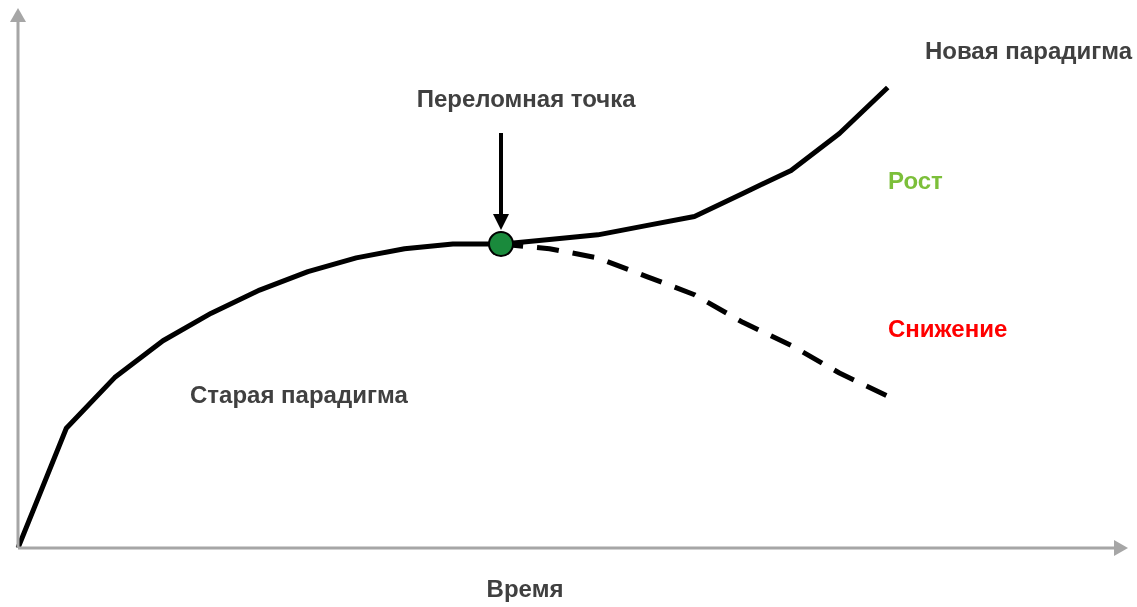 This screenshot has height=607, width=1137. Describe the element at coordinates (525, 588) in the screenshot. I see `x-axis-title: Время` at that location.